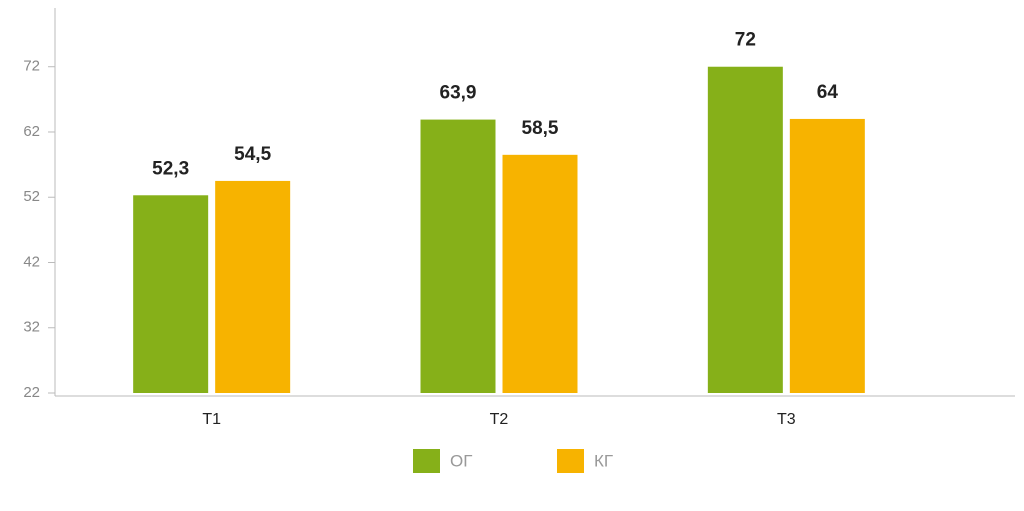  What do you see at coordinates (499, 419) in the screenshot?
I see `x-tick-label: Т2` at bounding box center [499, 419].